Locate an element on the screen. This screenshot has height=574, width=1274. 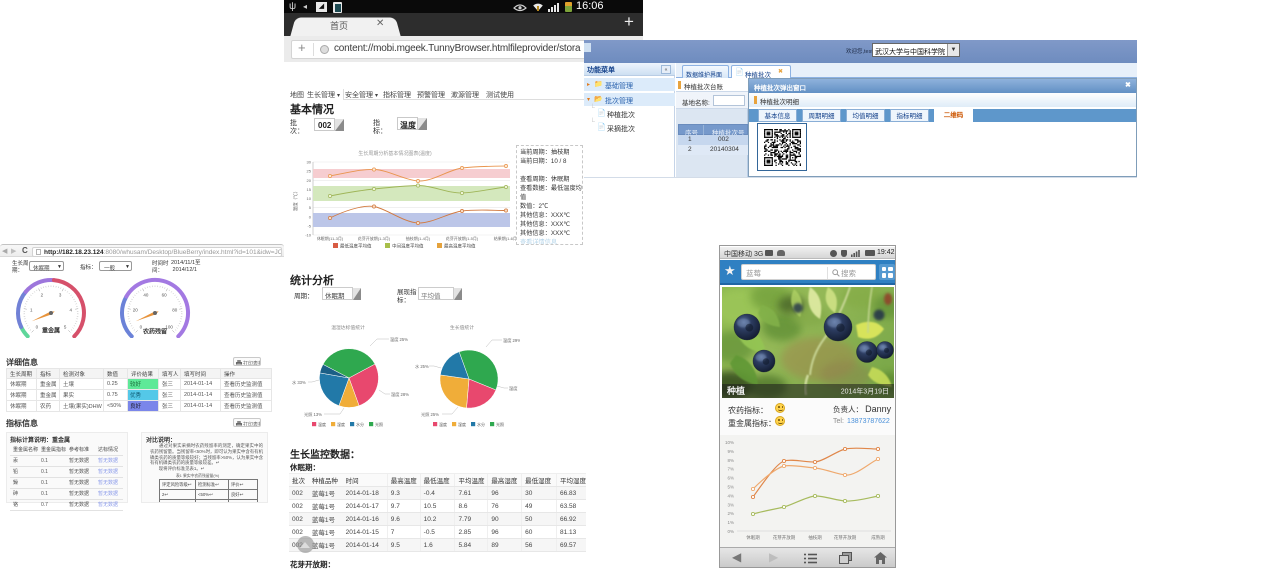
svg-text: 中间温度平均值 is located at coordinates (408, 246).